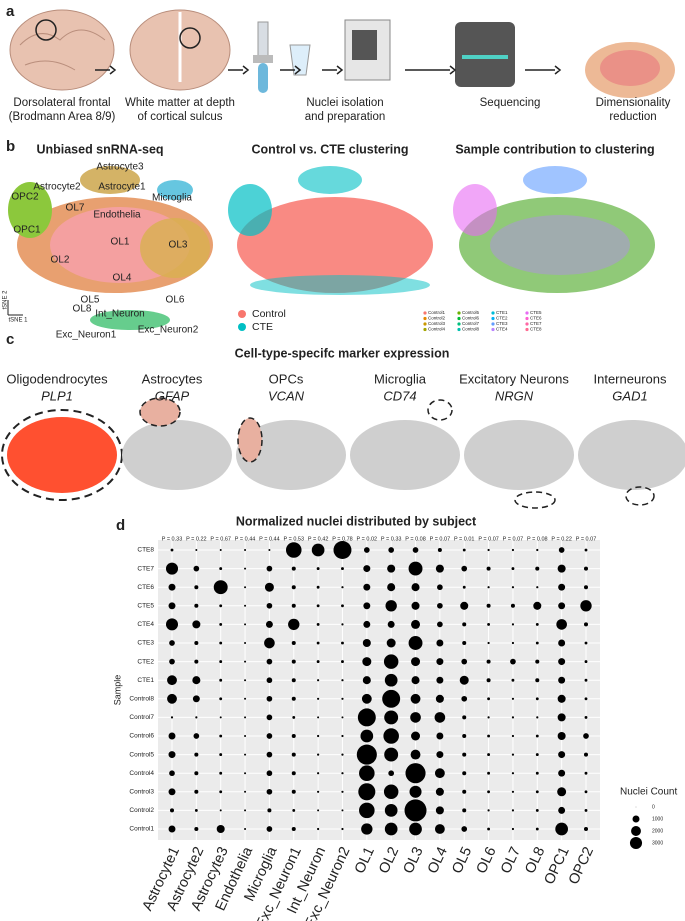 The height and width of the screenshot is (921, 685). I want to click on step-label: Dorsolateral frontal, so click(61, 103).